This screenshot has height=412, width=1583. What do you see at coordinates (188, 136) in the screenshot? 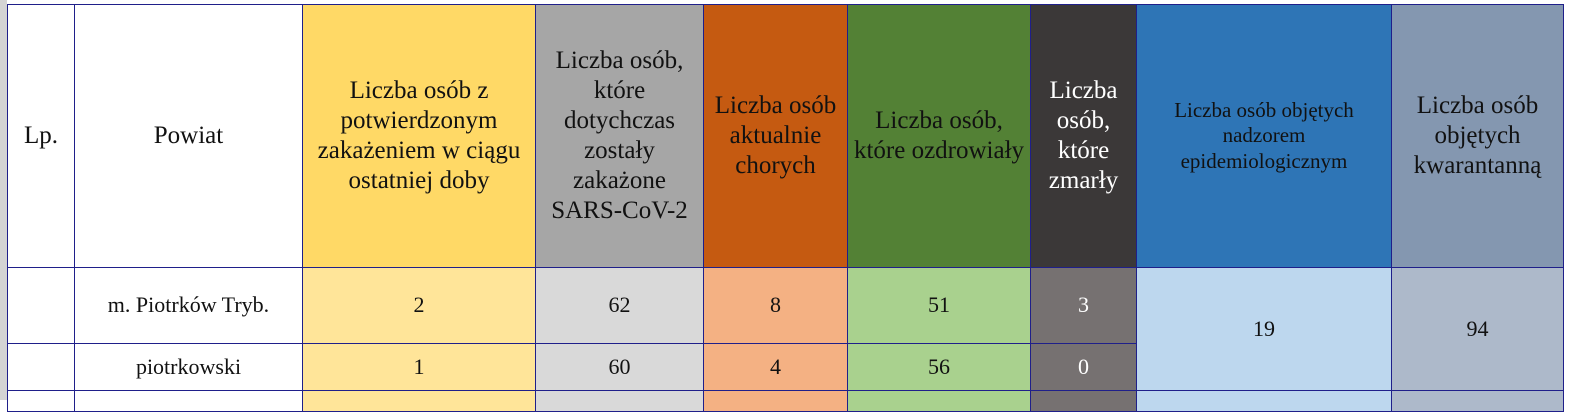
I see `header-powiat: Powiat` at bounding box center [188, 136].